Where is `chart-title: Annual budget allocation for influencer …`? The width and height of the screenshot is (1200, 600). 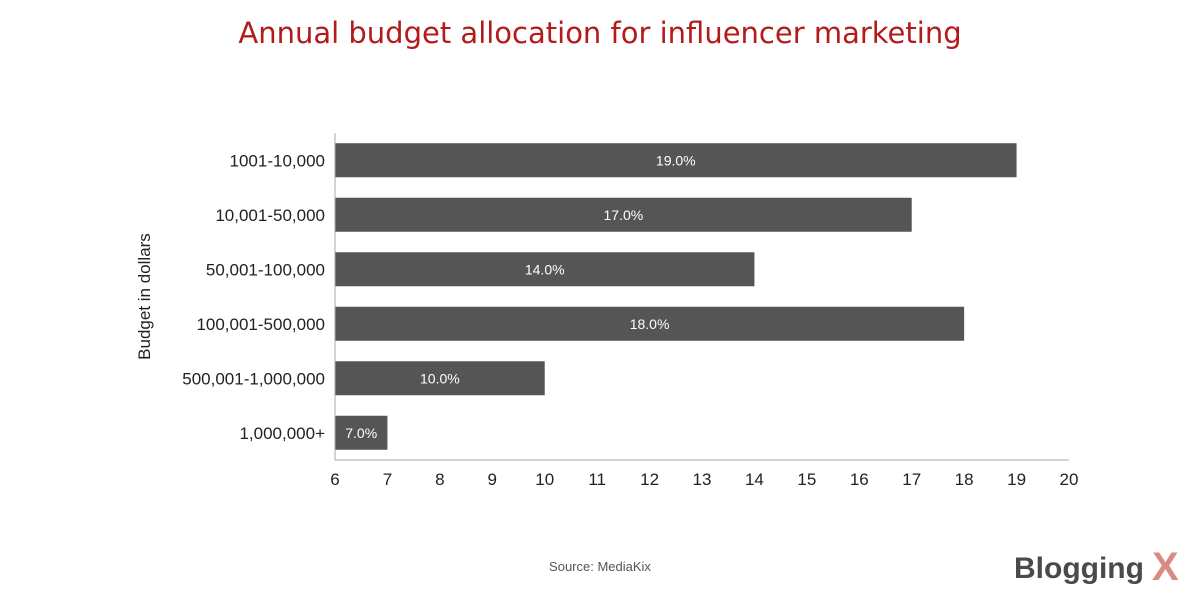 chart-title: Annual budget allocation for influencer … is located at coordinates (600, 33).